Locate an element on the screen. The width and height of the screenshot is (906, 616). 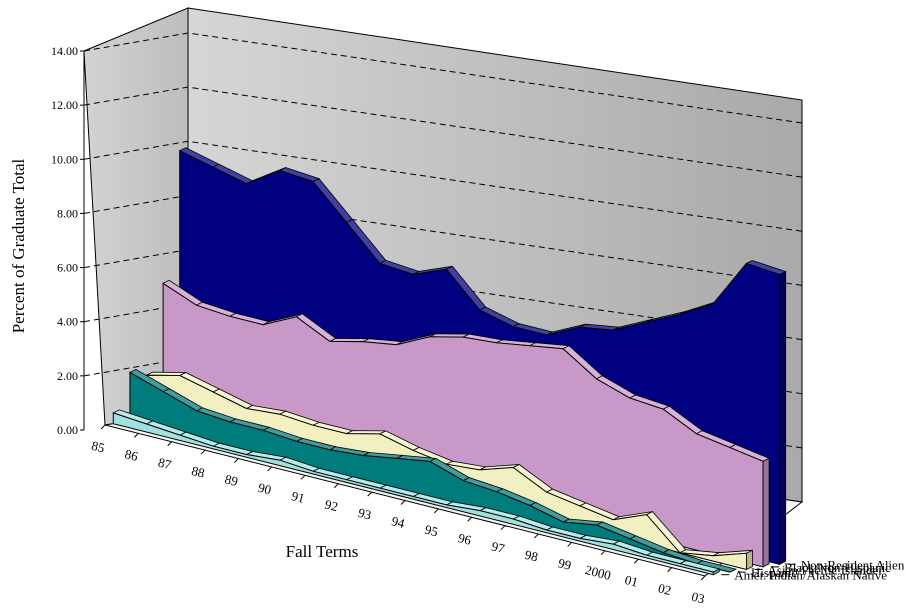
x-tick-label: 03 is located at coordinates (698, 598).